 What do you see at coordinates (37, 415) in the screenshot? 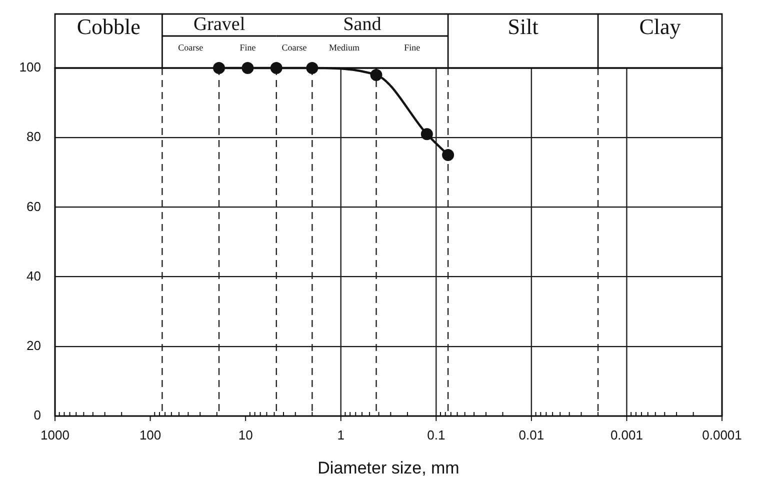
I see `y-tick-label: 0` at bounding box center [37, 415].